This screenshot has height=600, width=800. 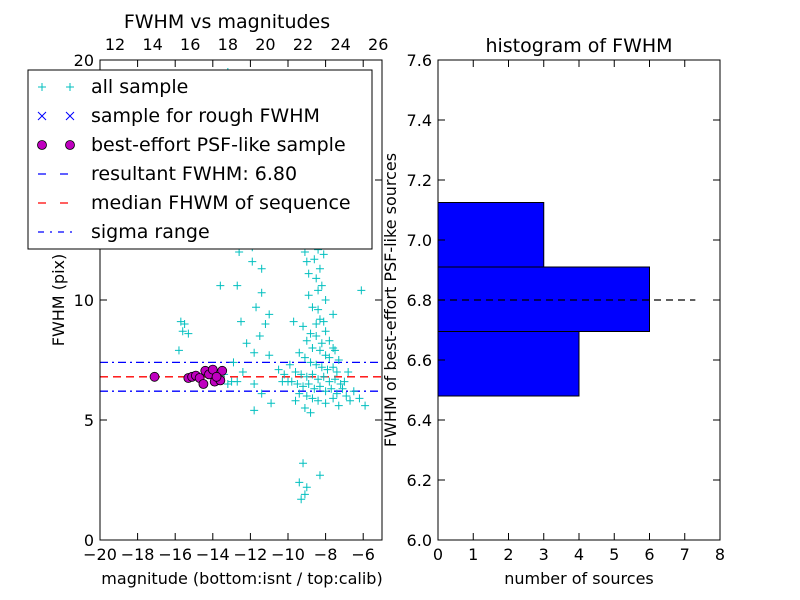 I want to click on scatter-xlabel: magnitude (bottom:isnt / top:calib), so click(x=241, y=578).